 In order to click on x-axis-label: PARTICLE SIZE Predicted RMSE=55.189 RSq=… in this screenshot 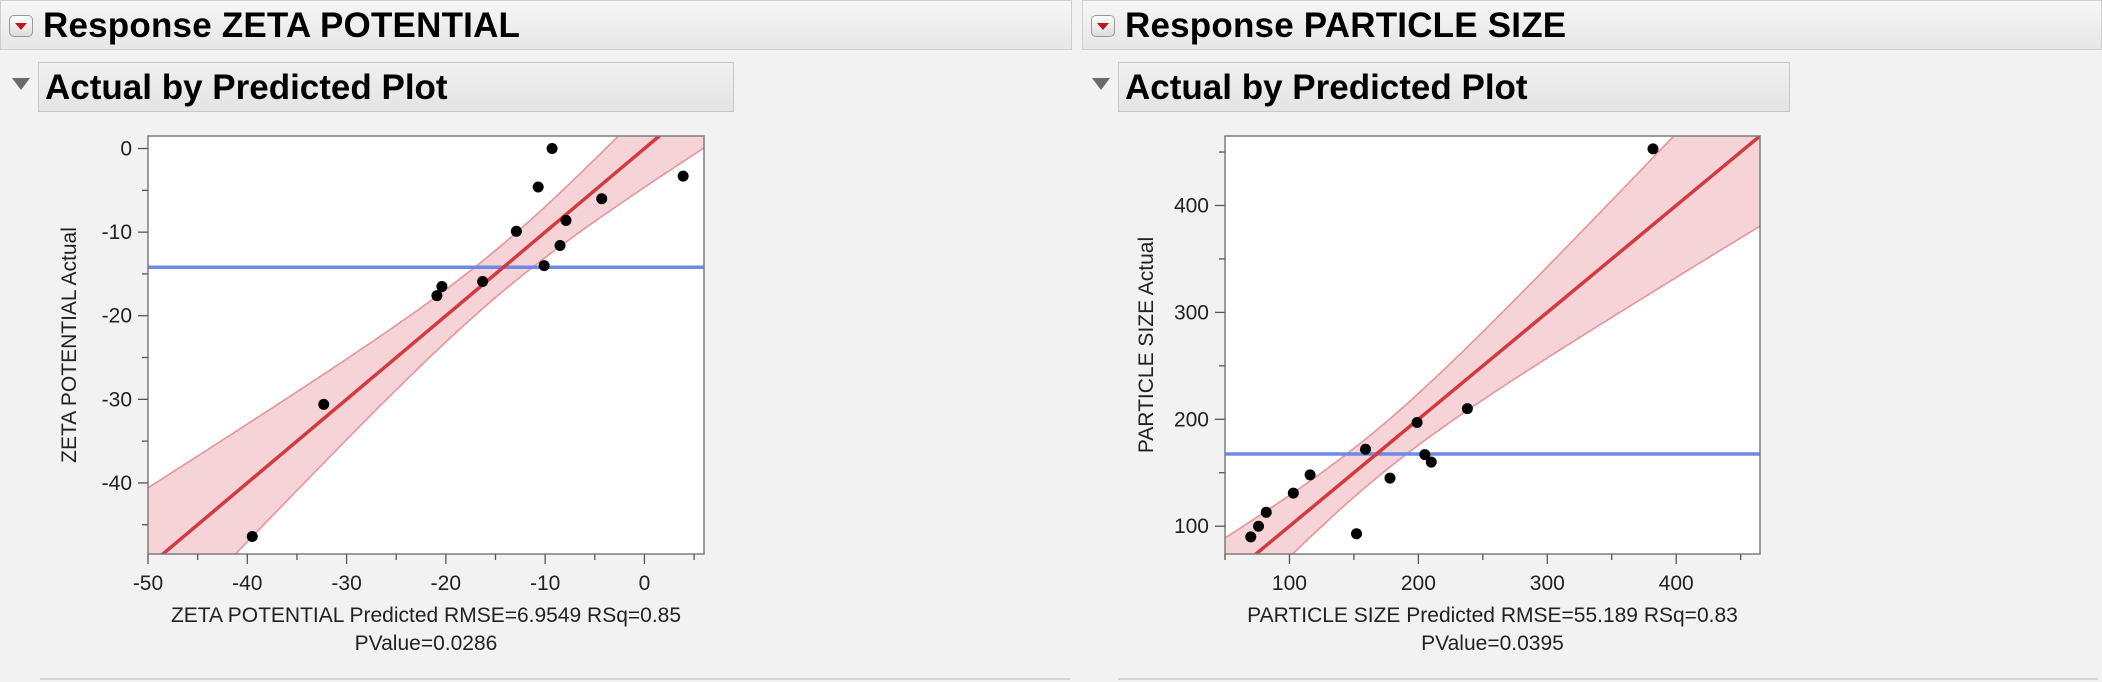, I will do `click(1492, 615)`.